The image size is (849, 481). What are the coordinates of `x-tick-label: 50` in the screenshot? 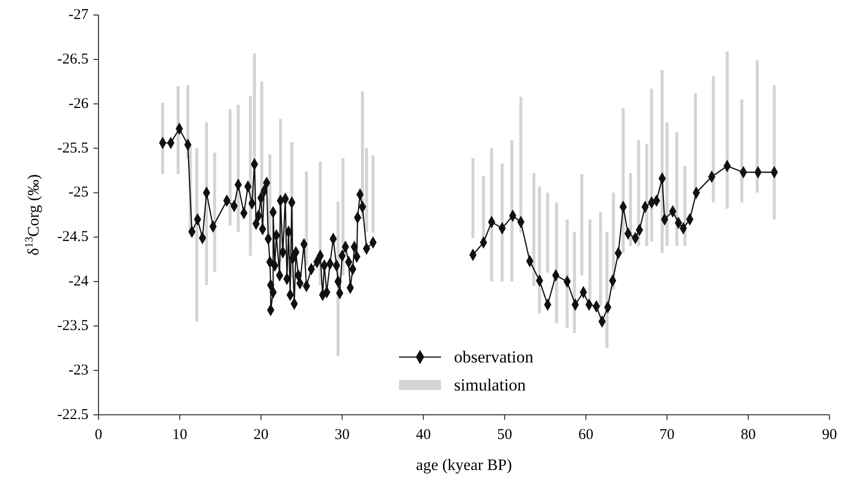 It's located at (504, 434).